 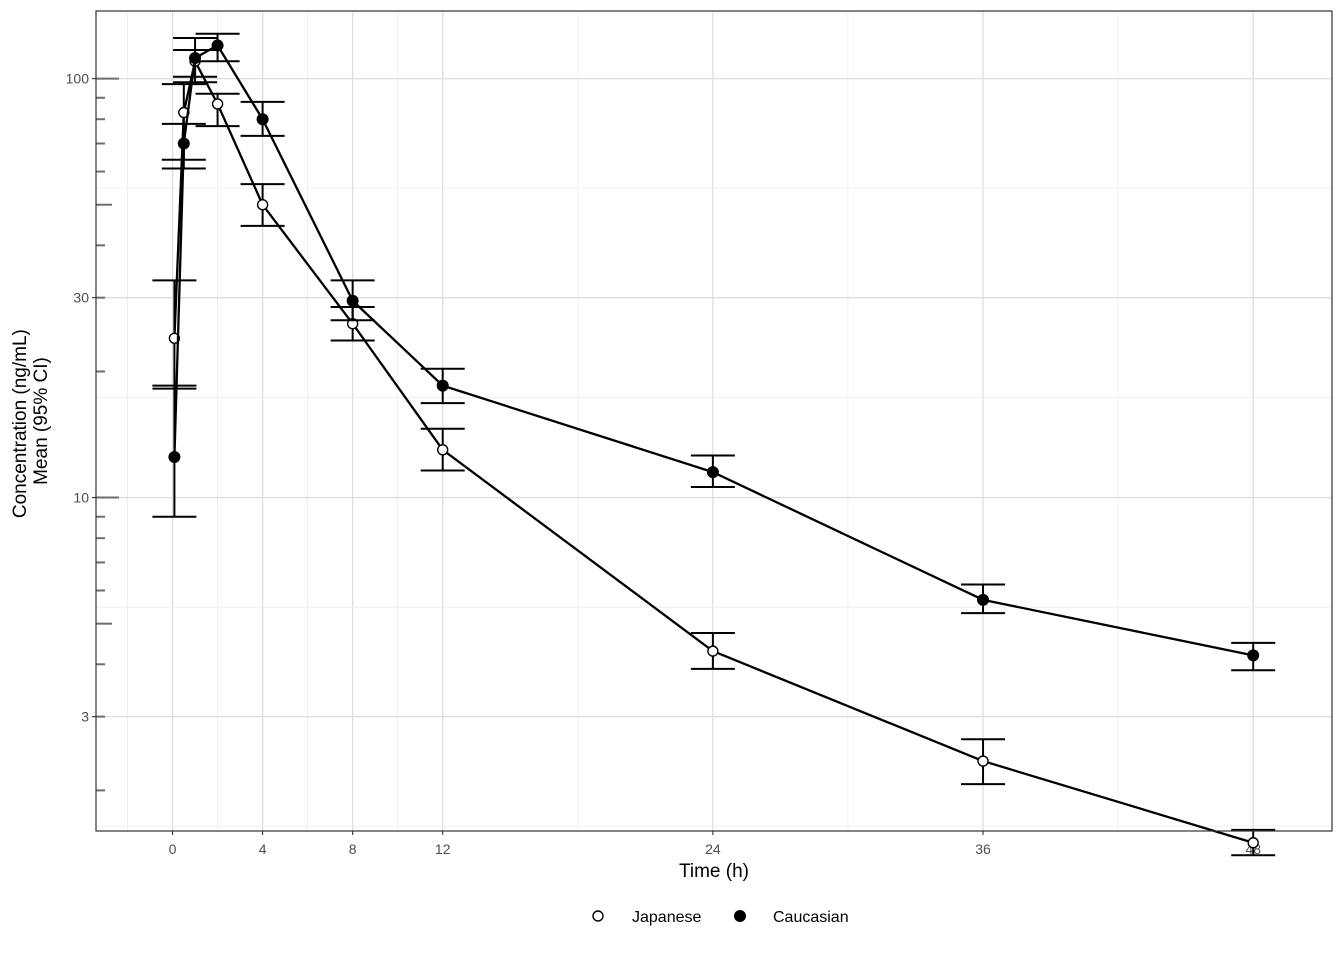 What do you see at coordinates (81, 298) in the screenshot?
I see `y-tick-label: 30` at bounding box center [81, 298].